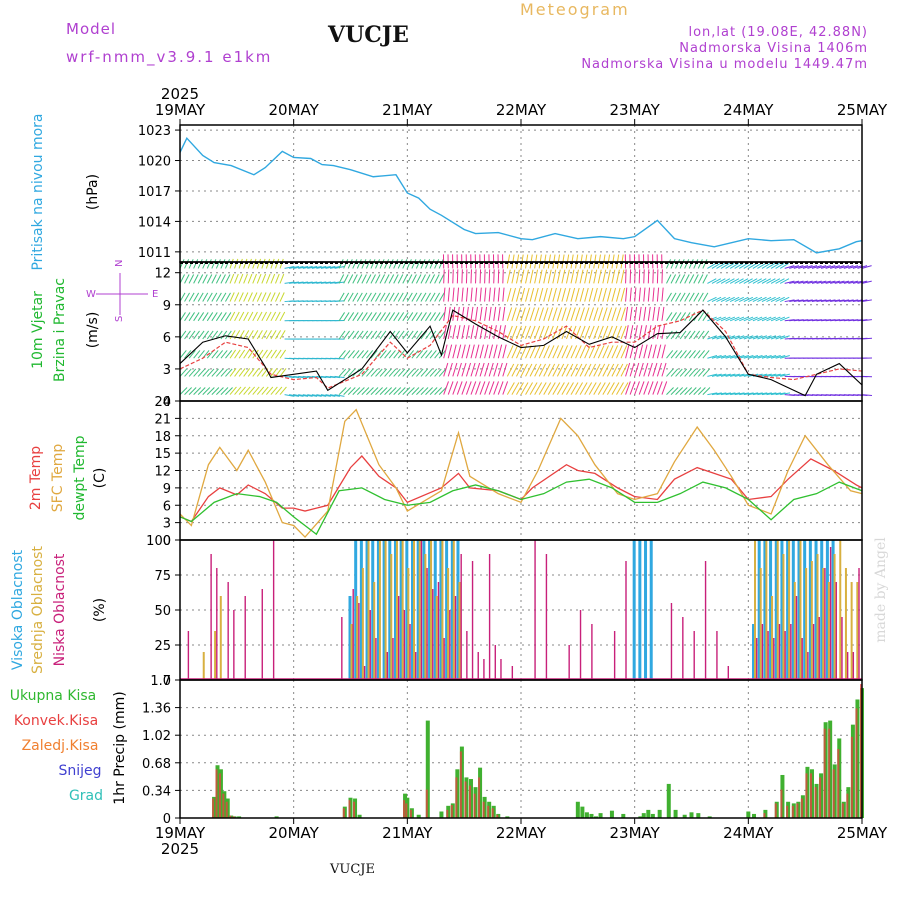 The image size is (900, 900). I want to click on compass-e: E, so click(155, 294).